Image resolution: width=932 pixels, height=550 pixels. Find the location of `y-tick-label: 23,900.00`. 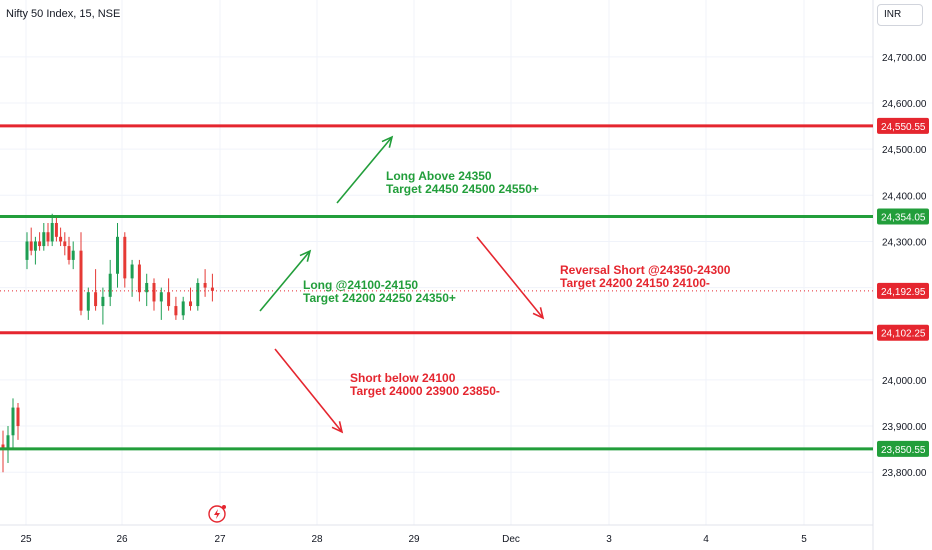

y-tick-label: 23,900.00 is located at coordinates (904, 427).